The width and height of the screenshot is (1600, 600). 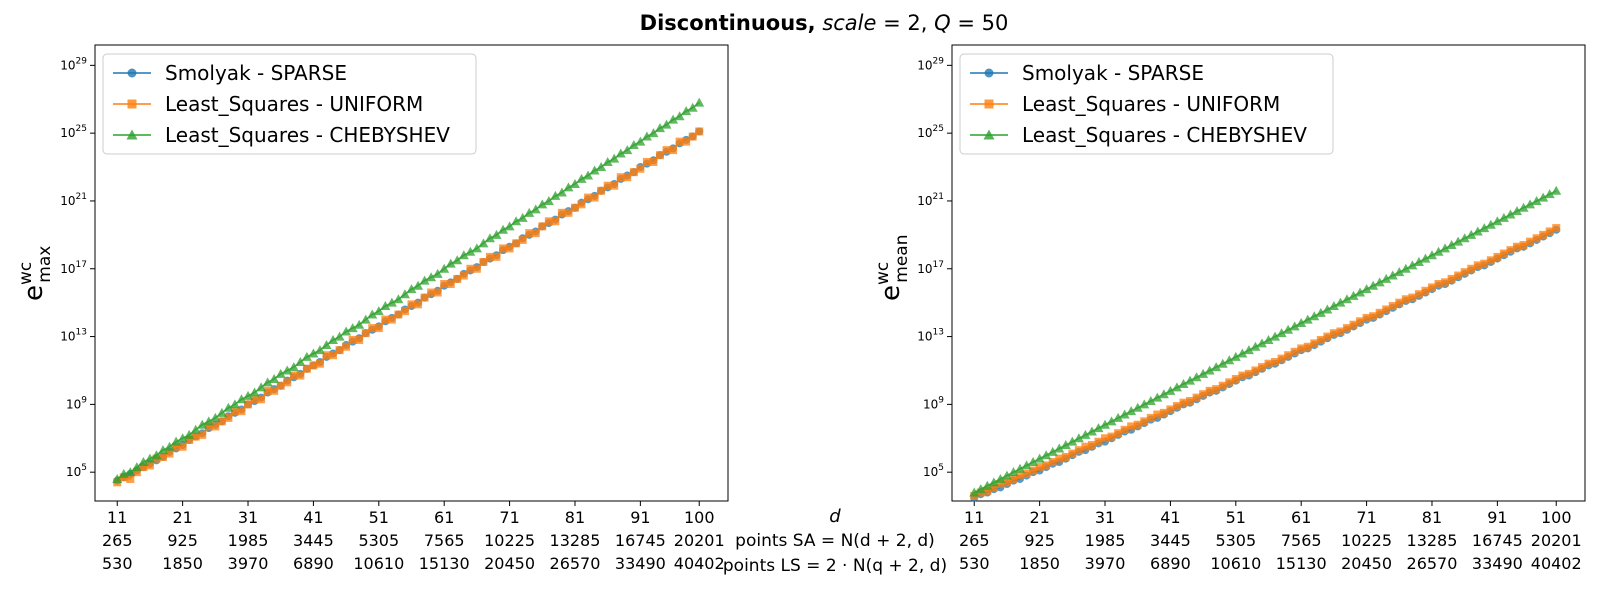 What do you see at coordinates (930, 268) in the screenshot?
I see `y-tick-label: 1017` at bounding box center [930, 268].